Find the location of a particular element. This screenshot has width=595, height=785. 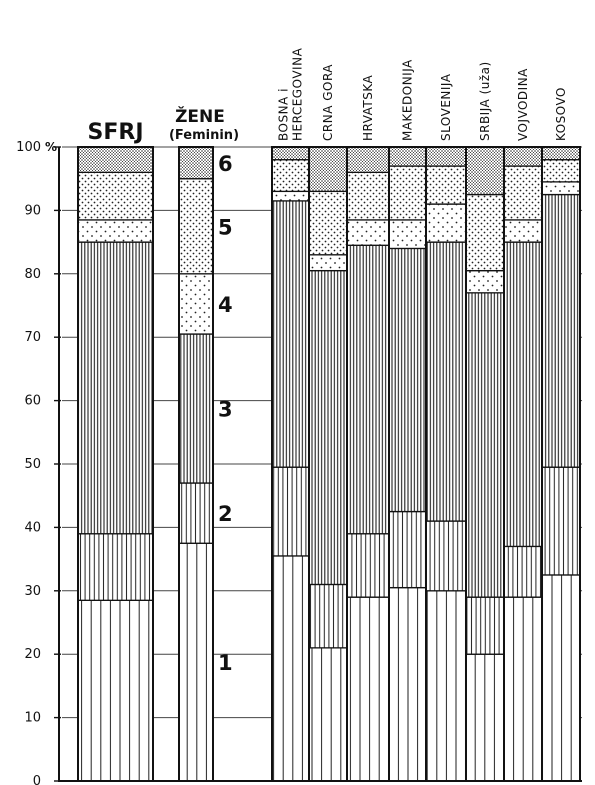

bar-label-2-line-1: HERCEGOVINA is located at coordinates (298, 94).